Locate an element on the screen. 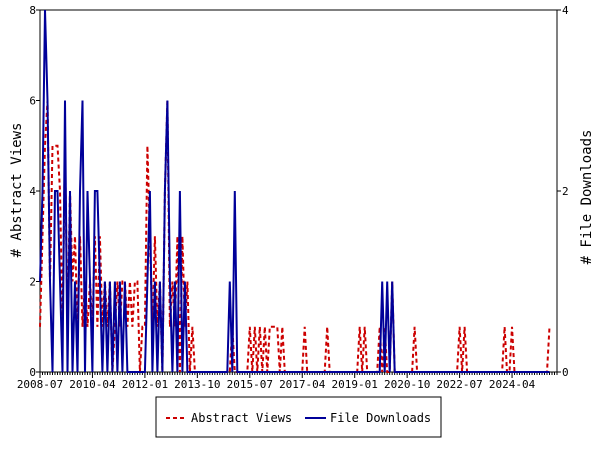  y-right-tick-label: 4 is located at coordinates (565, 10).